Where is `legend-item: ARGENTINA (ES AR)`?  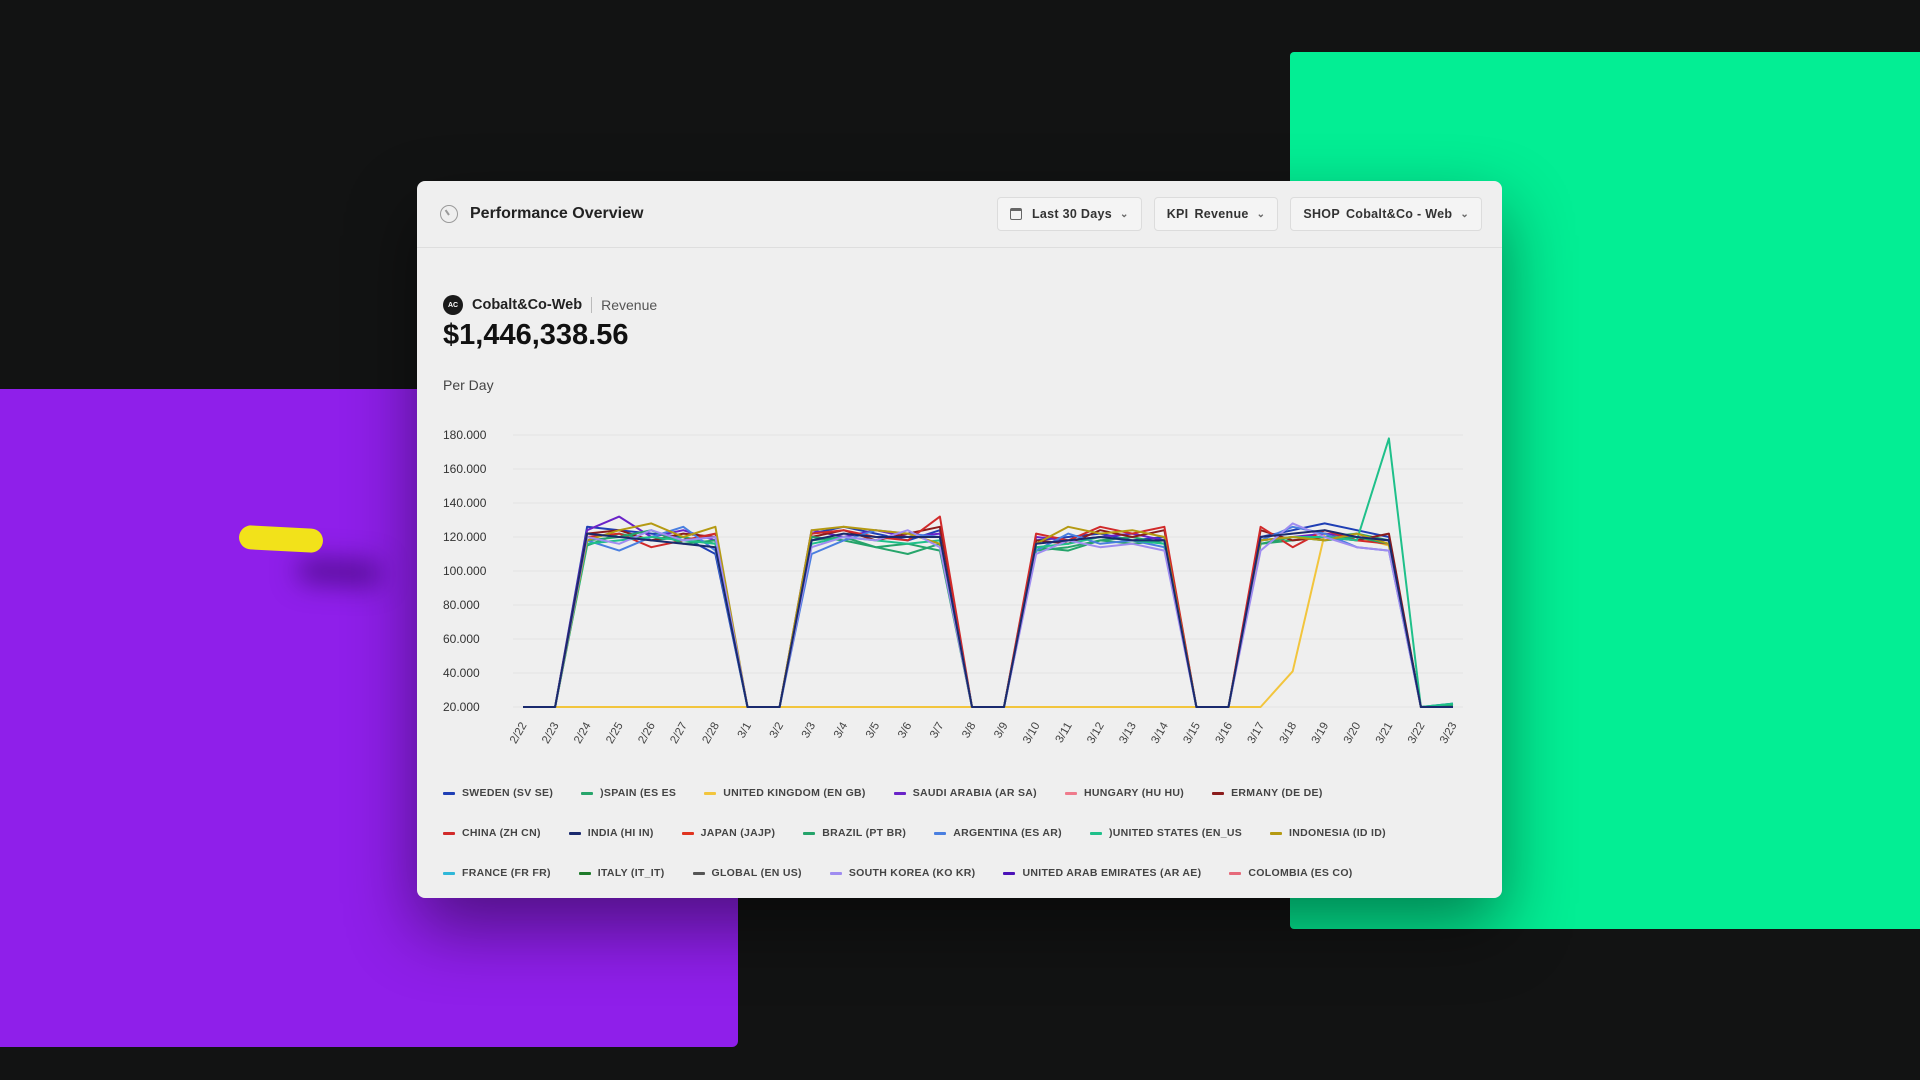
legend-item: ARGENTINA (ES AR) is located at coordinates (998, 833).